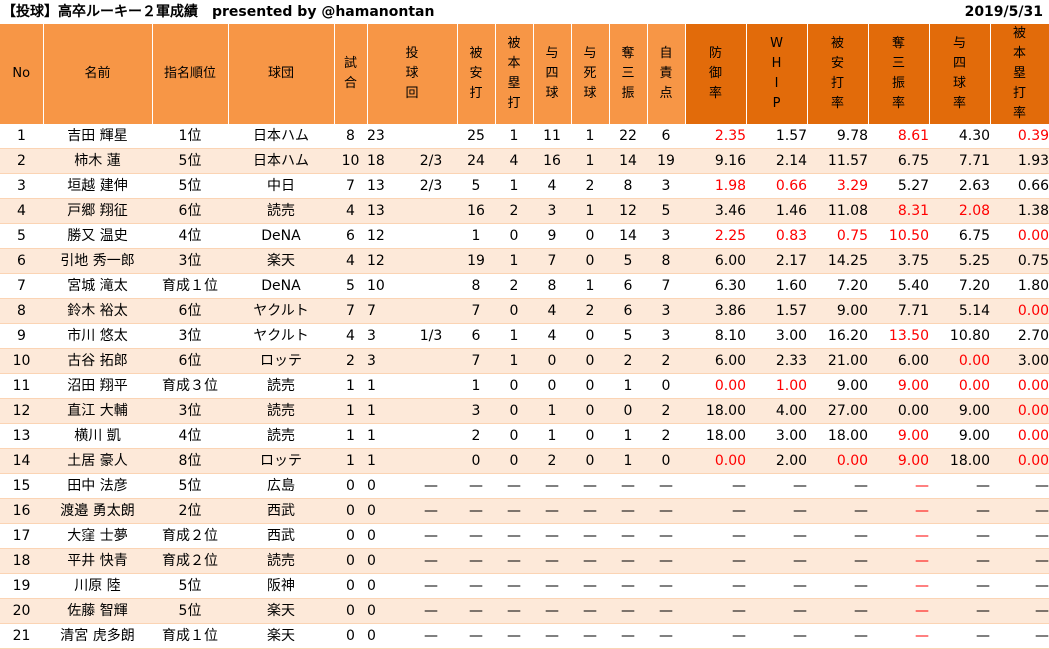 This screenshot has height=649, width=1049. I want to click on cell-era: 18.00, so click(716, 411).